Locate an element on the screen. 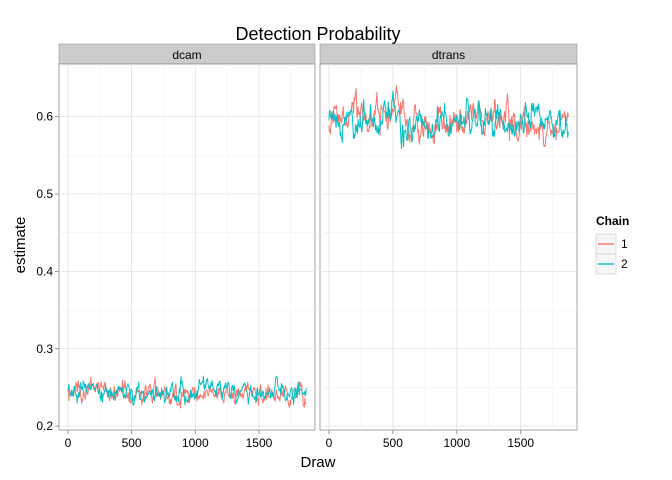 The image size is (672, 480). facet-strip-label: dcam is located at coordinates (186, 55).